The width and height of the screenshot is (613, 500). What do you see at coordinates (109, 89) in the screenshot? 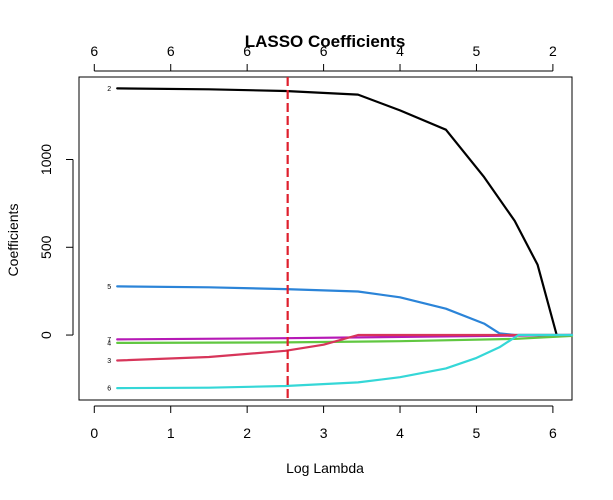
I see `series-label-2: 2` at bounding box center [109, 89].